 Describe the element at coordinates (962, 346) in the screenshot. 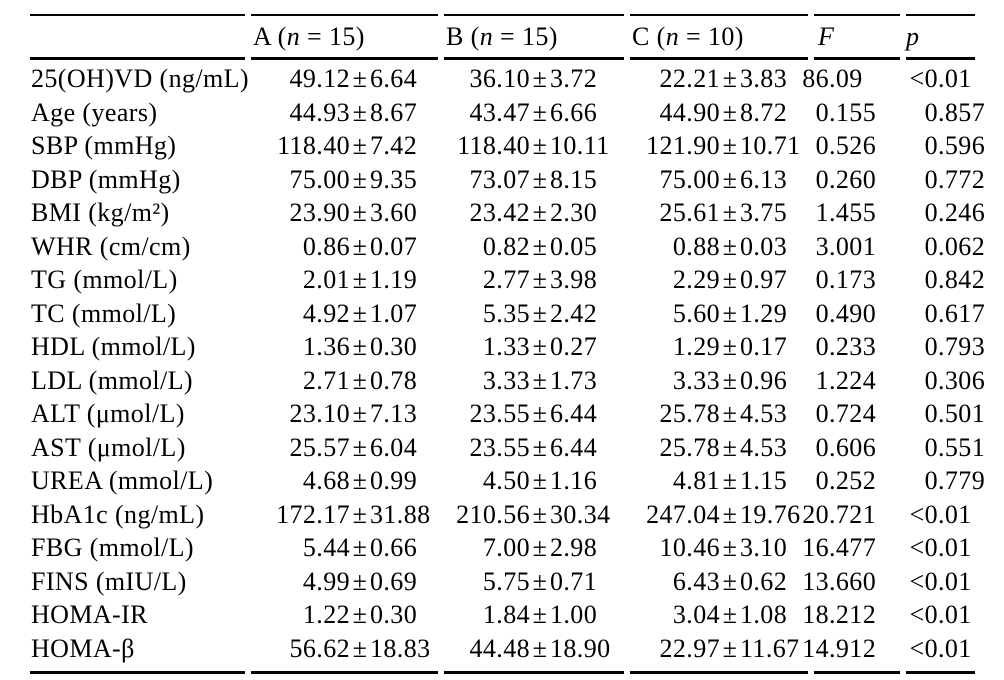

I see `p-fraction-part: .793` at that location.